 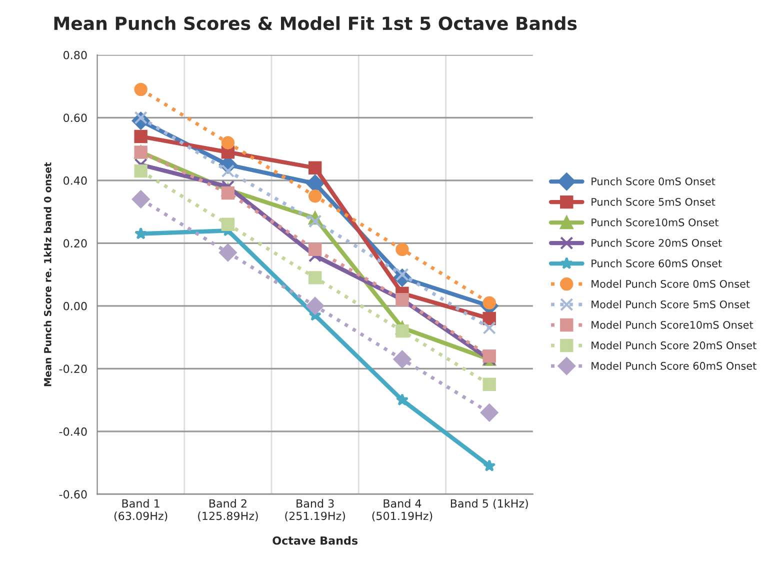 I want to click on legend-label: Model Punch Score10mS Onset, so click(x=673, y=324).